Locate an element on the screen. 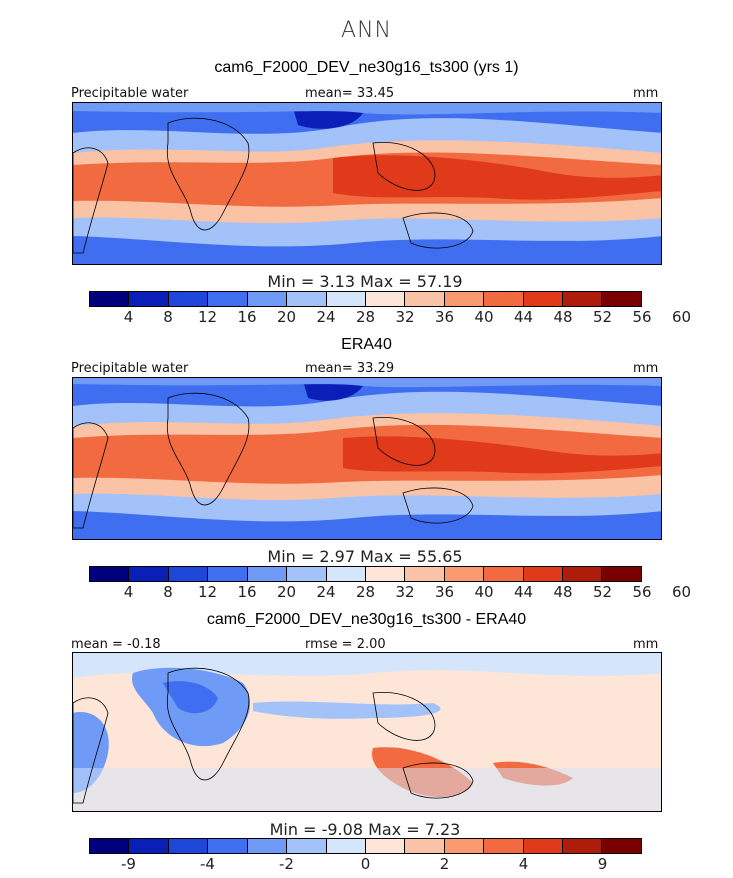  obs-colorbar-tick-label: 20 is located at coordinates (286, 592).